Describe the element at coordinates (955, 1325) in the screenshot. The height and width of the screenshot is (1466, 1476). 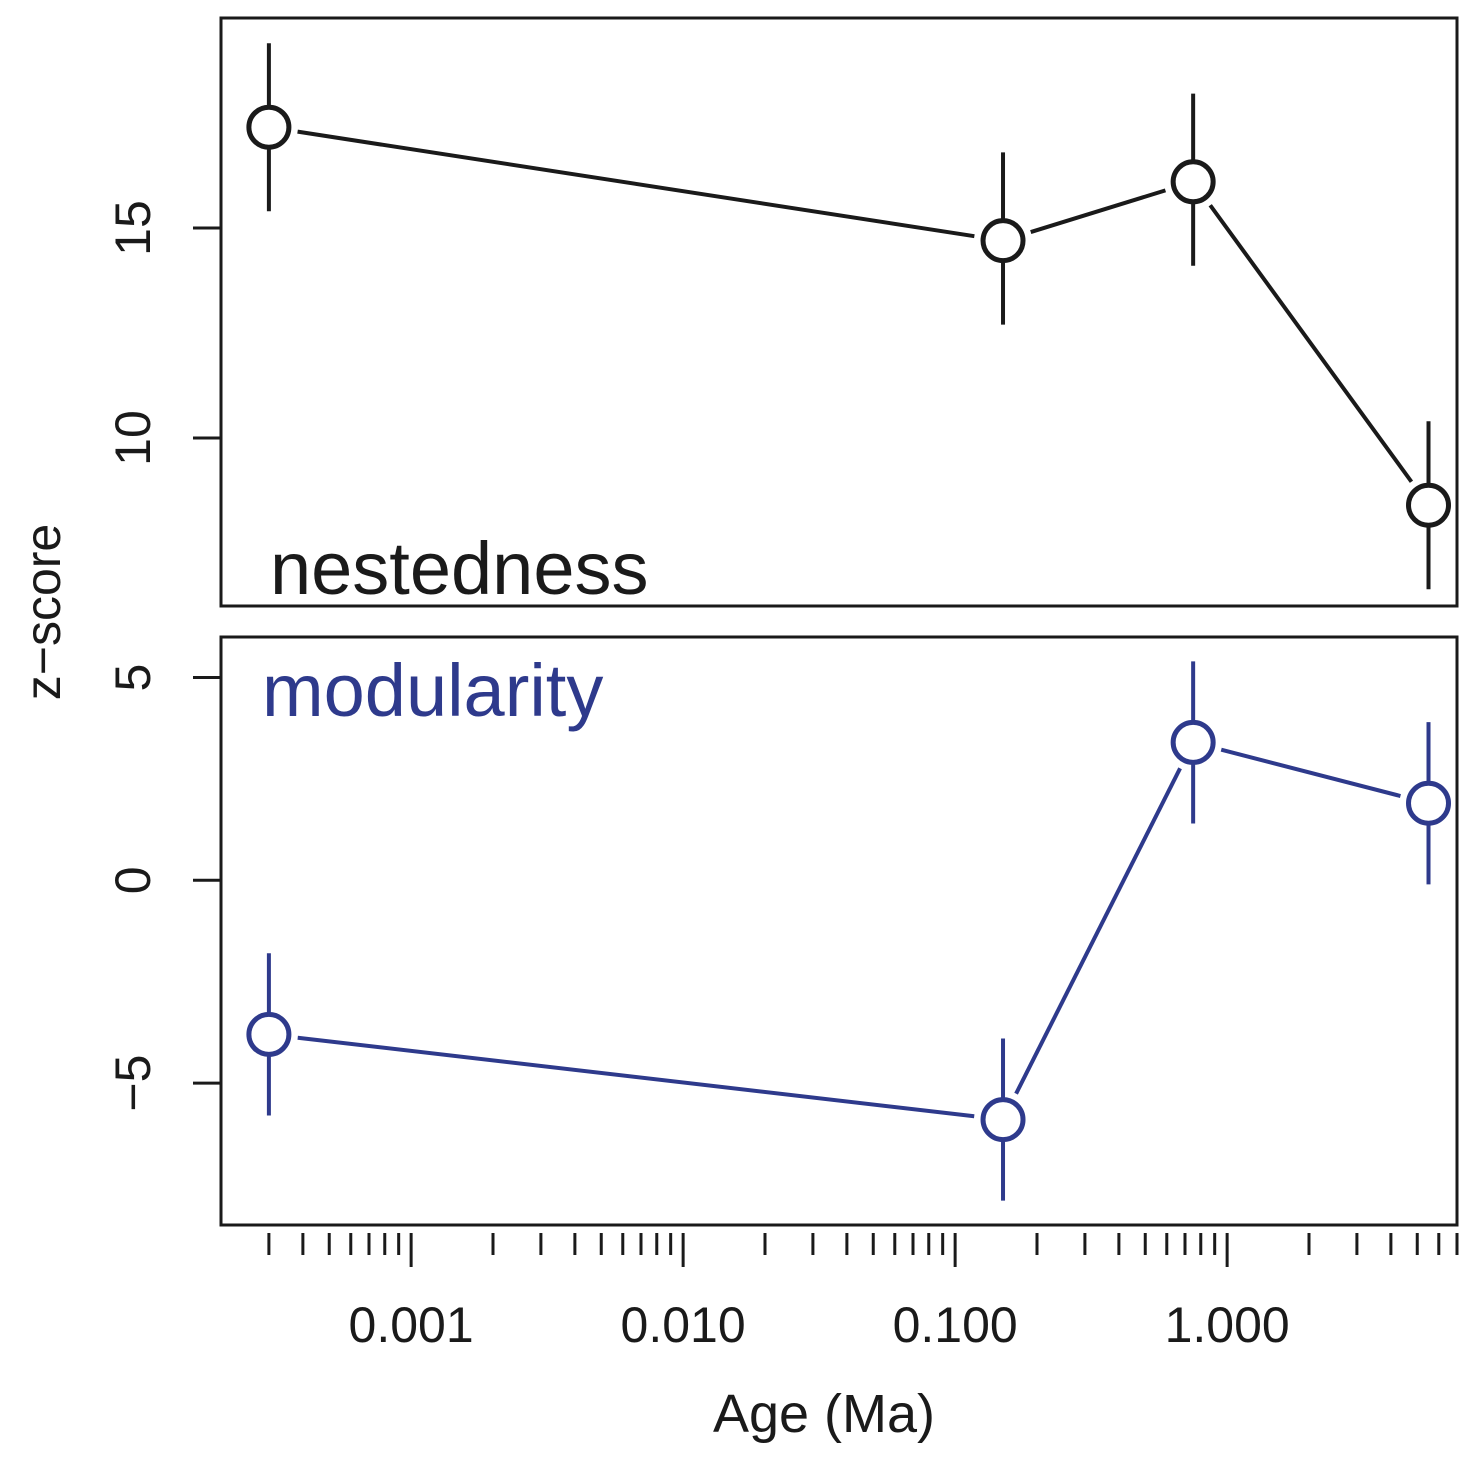
I see `x-tick-label: 0.100` at that location.